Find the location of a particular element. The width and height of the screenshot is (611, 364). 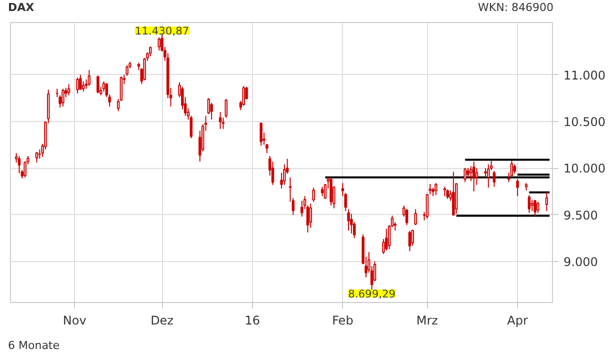

x-tick-label: 16 is located at coordinates (252, 321).